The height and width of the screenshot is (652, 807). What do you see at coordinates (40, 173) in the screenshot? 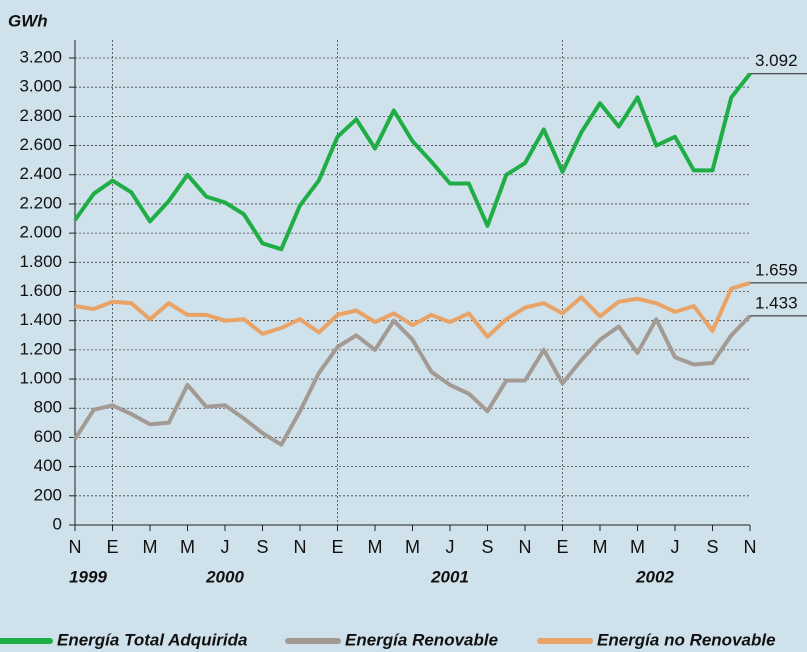
I see `y-tick-label: 2.400` at bounding box center [40, 173].